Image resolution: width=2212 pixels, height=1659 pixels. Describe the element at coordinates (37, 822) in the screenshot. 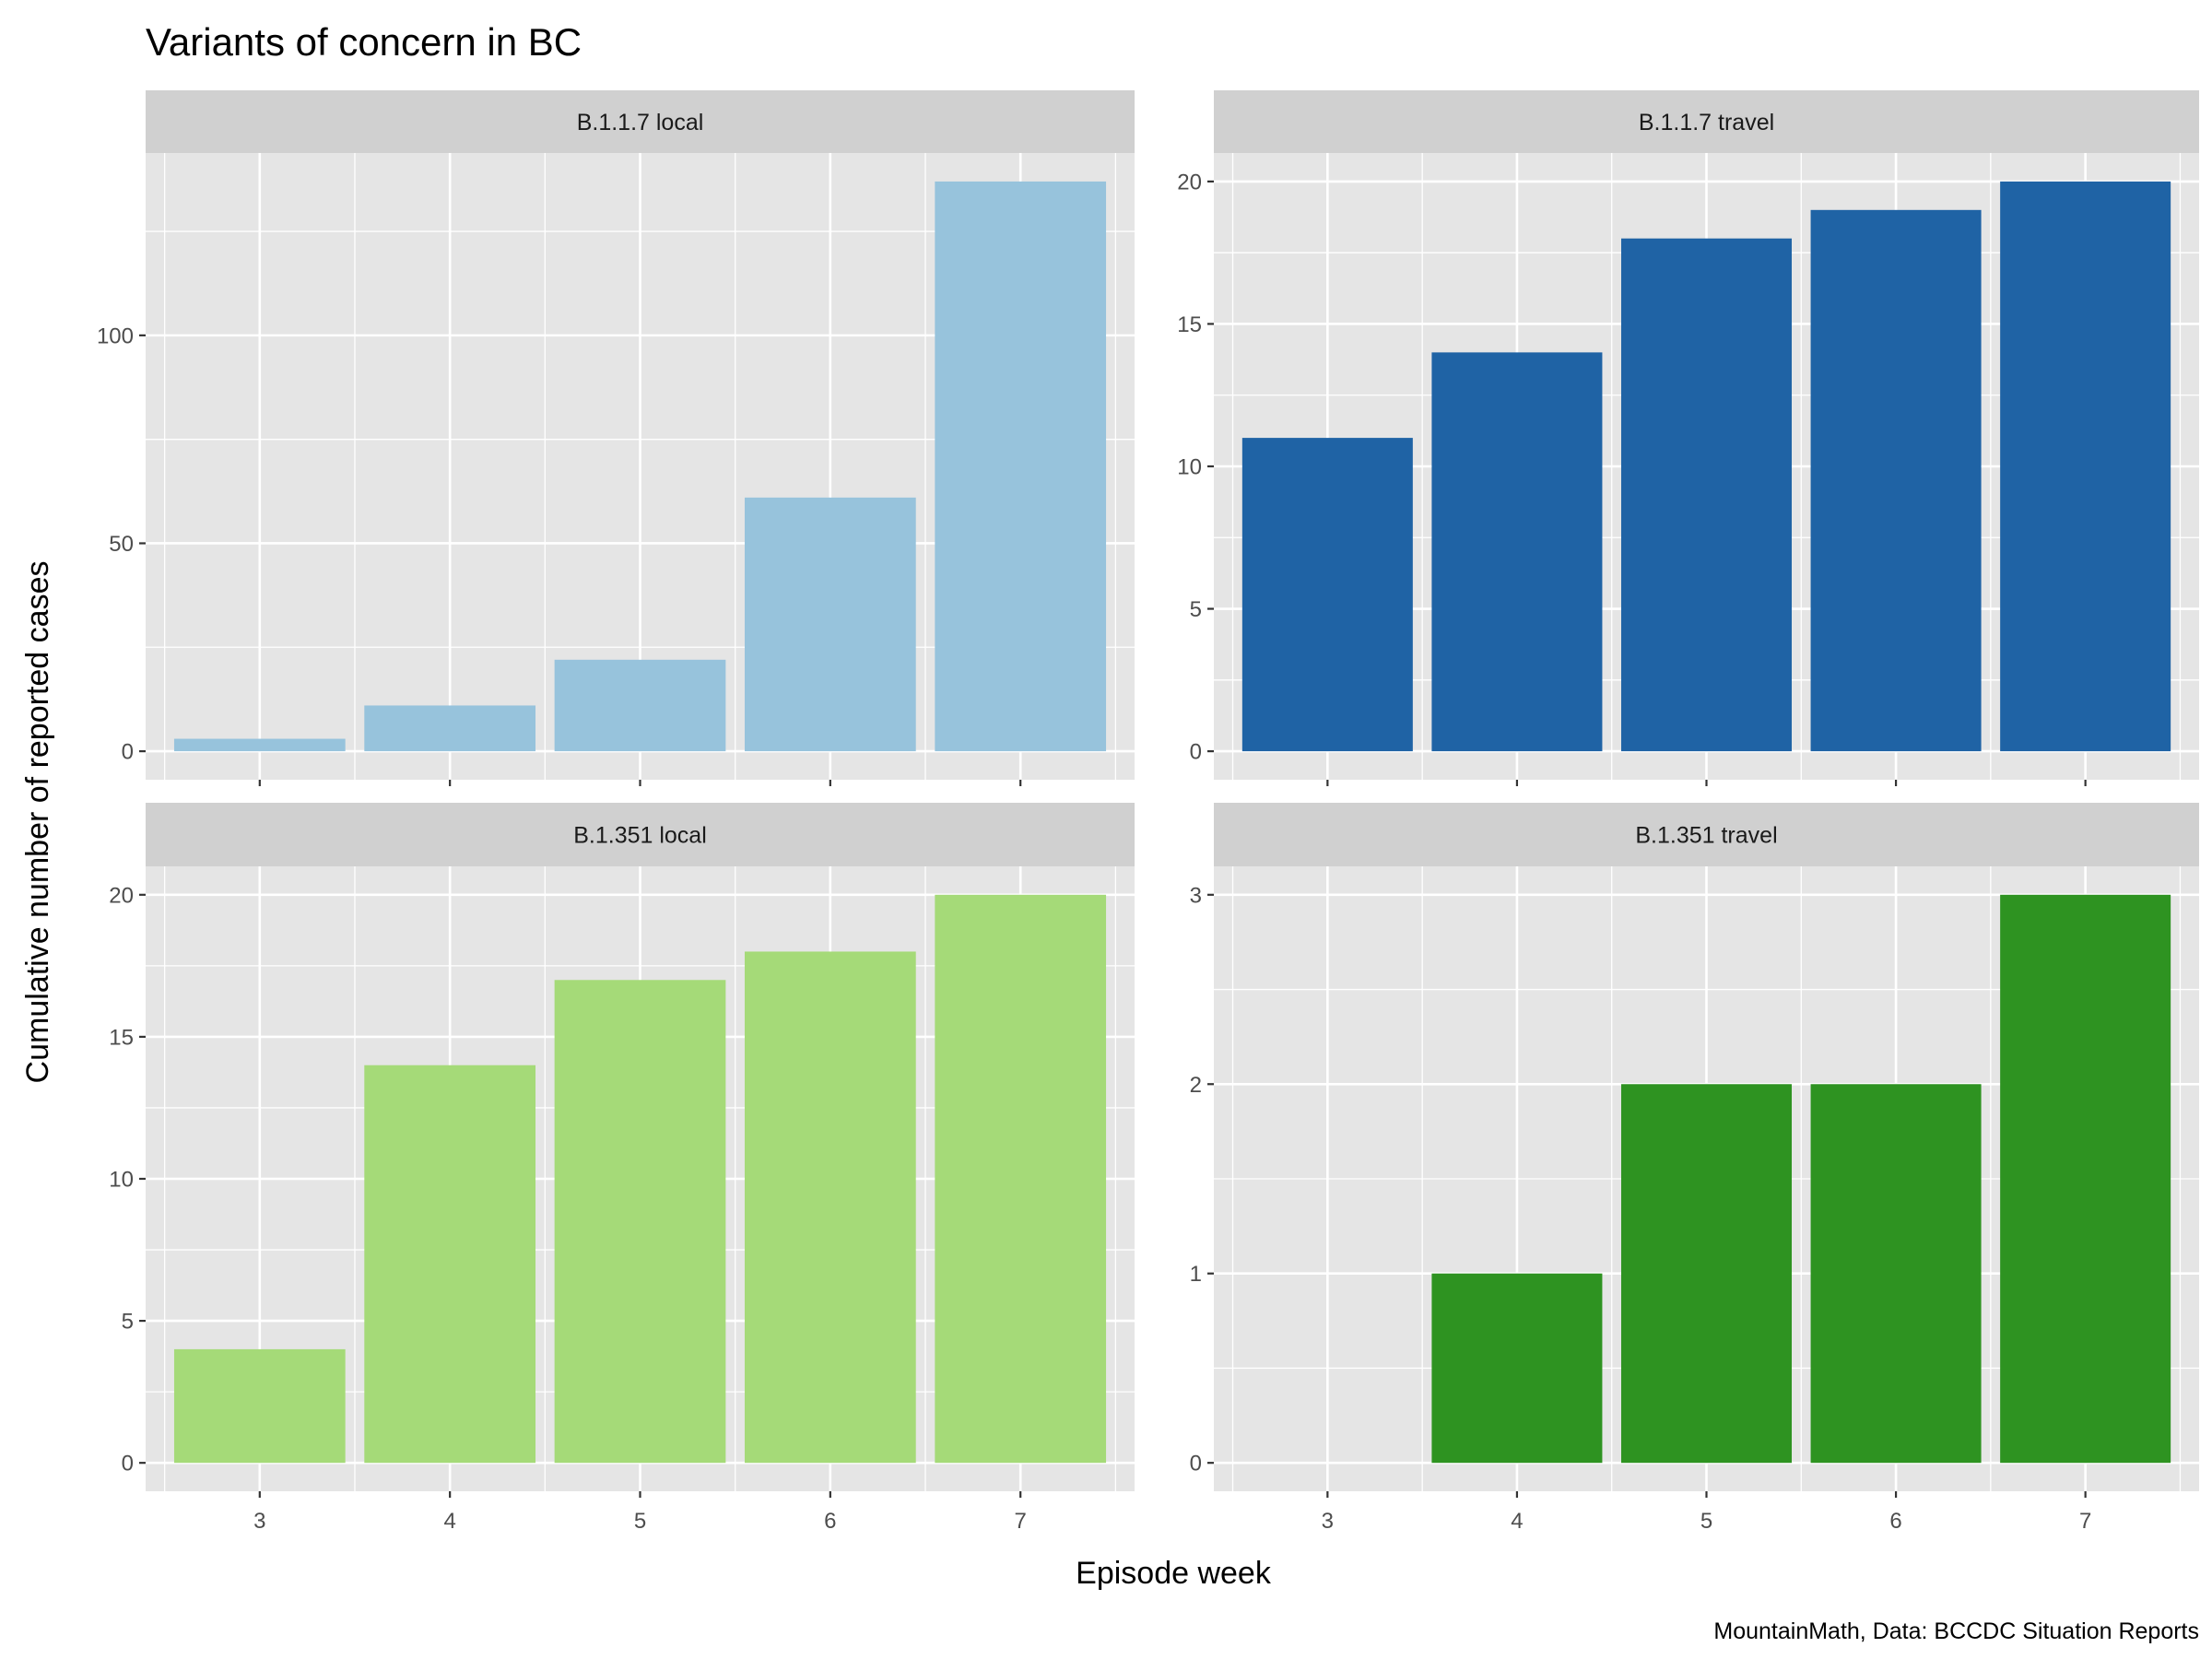

I see `y-axis-title: Cumulative number of reported cases` at that location.